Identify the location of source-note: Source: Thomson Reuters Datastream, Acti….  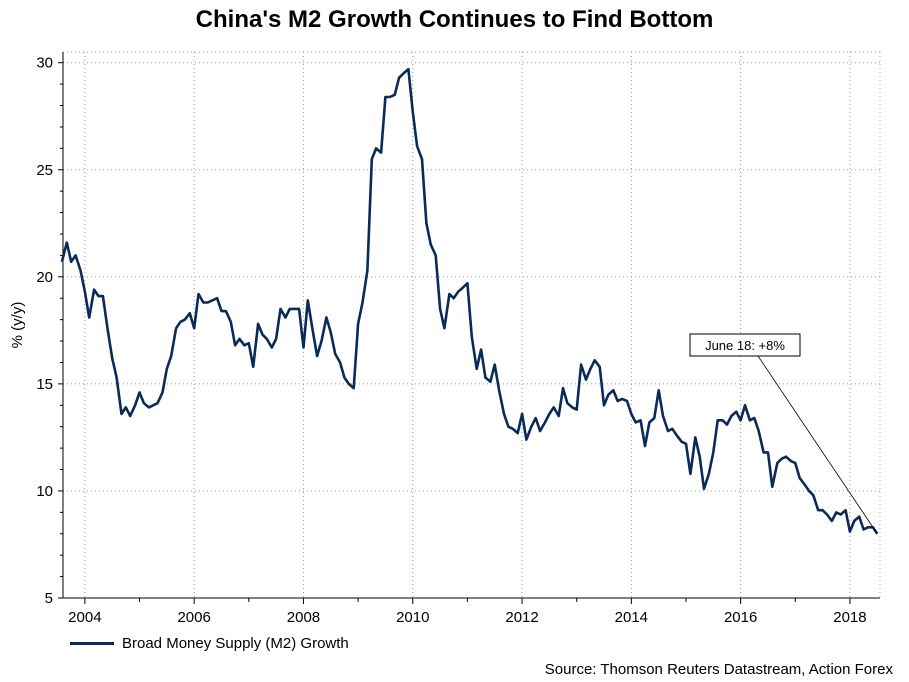
(718, 669).